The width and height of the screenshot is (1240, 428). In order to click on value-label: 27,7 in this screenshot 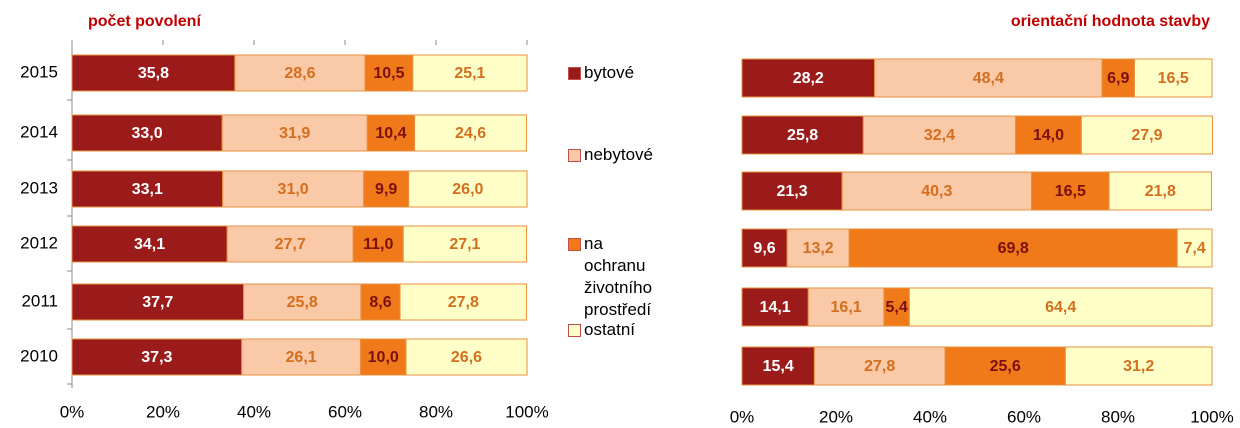, I will do `click(290, 244)`.